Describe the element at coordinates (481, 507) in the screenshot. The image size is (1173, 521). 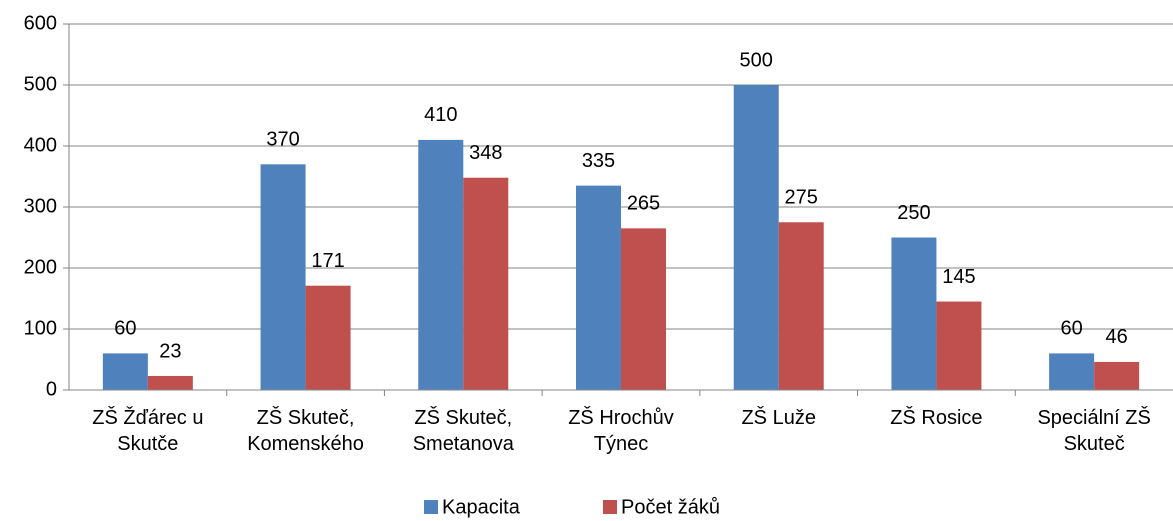
I see `legend-label: Kapacita` at that location.